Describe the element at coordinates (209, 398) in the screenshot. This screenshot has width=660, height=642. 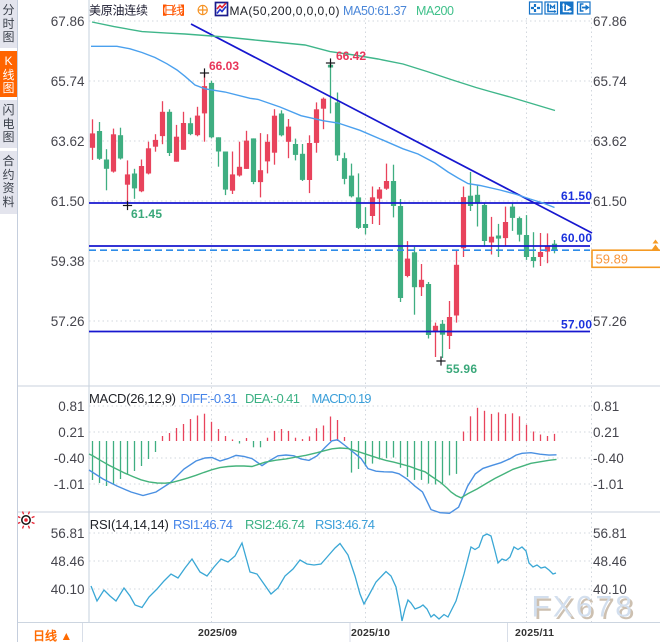
I see `svg-text: DIFF:-0.31` at that location.